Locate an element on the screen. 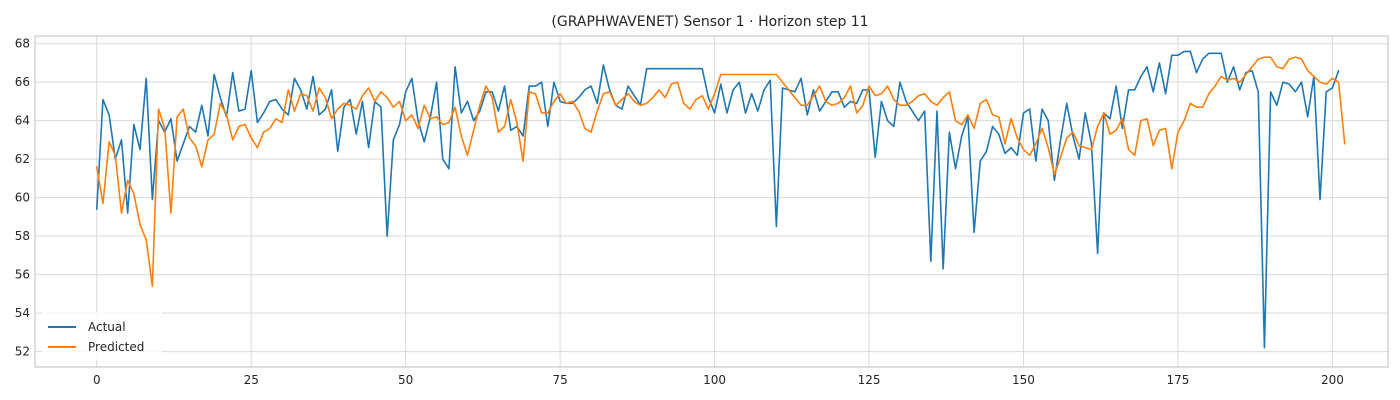 The height and width of the screenshot is (400, 1400). y-tick-label-8: 68 is located at coordinates (22, 44).